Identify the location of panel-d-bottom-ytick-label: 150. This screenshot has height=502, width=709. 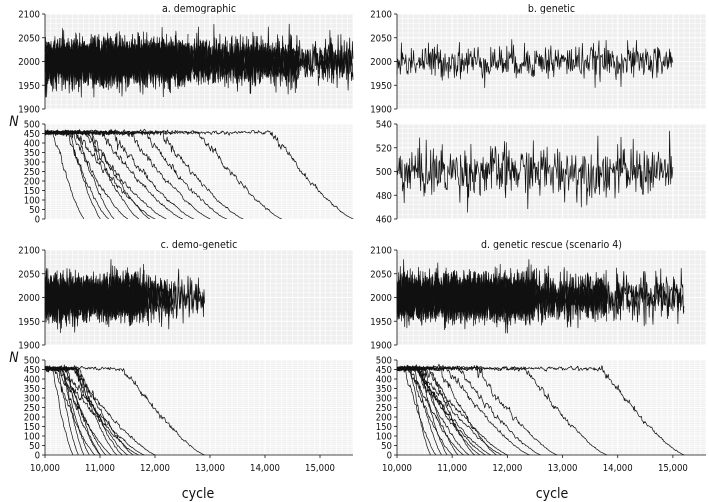
(384, 427).